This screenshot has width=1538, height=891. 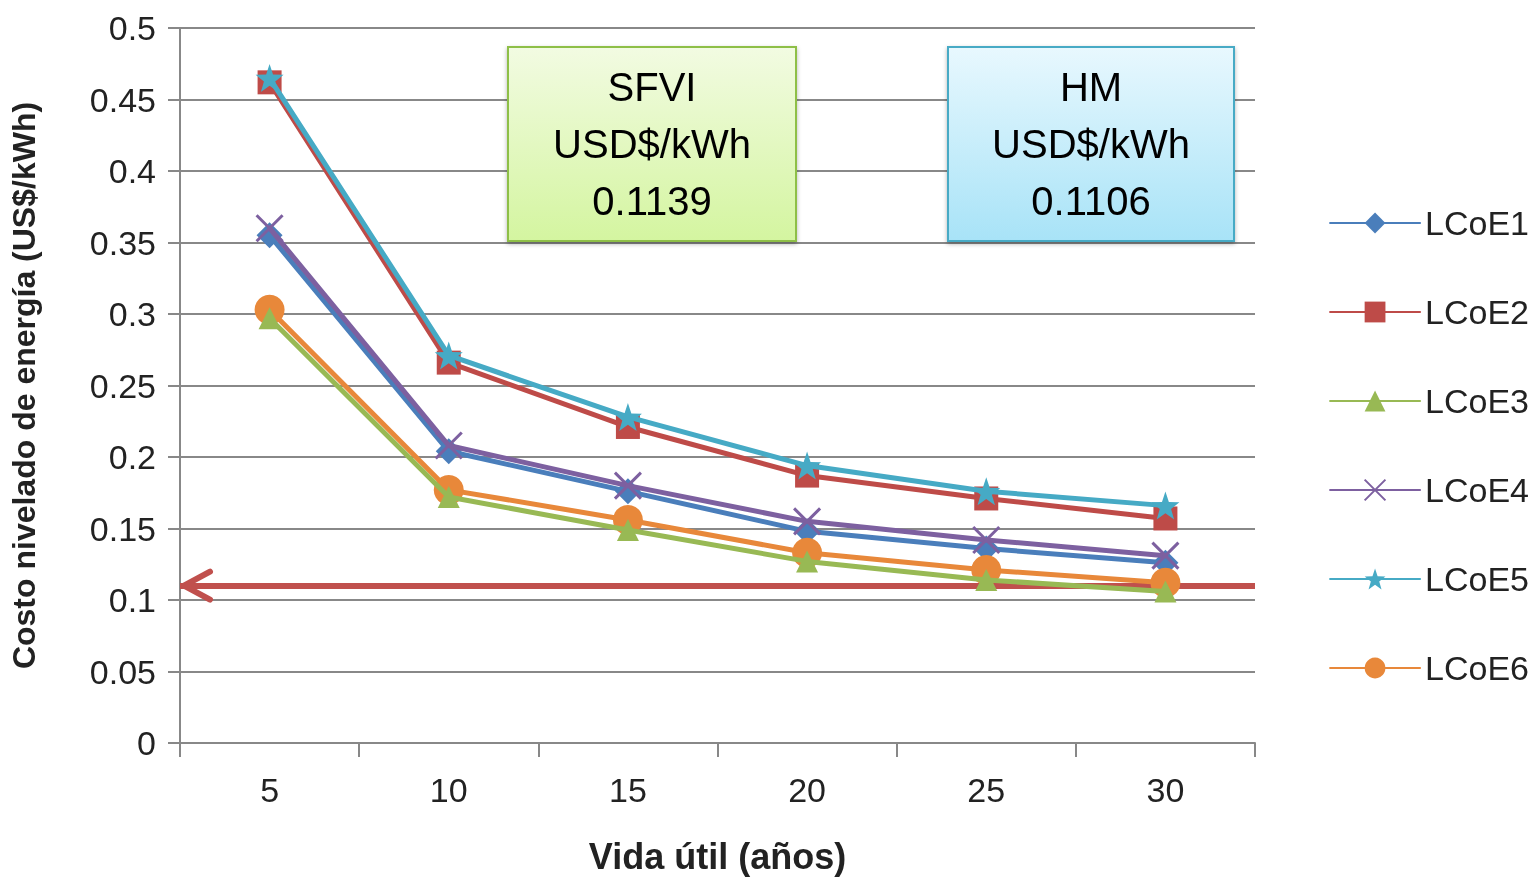 I want to click on x-tick-label: 25, so click(x=986, y=790).